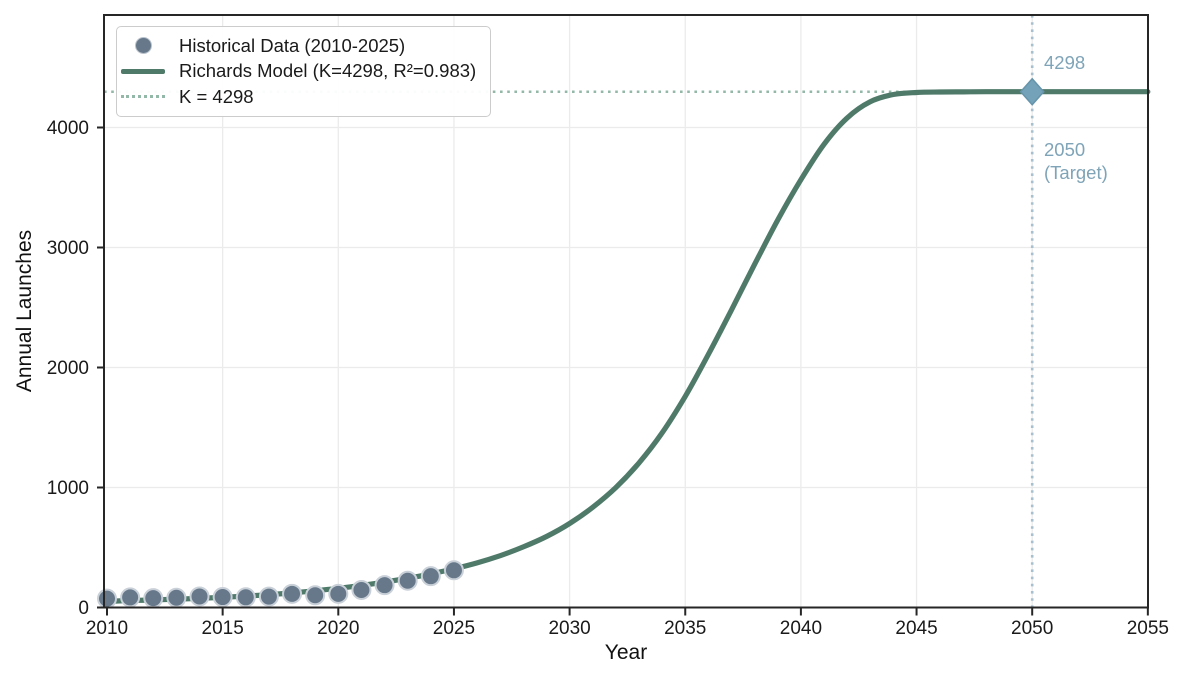  I want to click on legend-item-historical: Historical Data (2010-2025), so click(298, 46).